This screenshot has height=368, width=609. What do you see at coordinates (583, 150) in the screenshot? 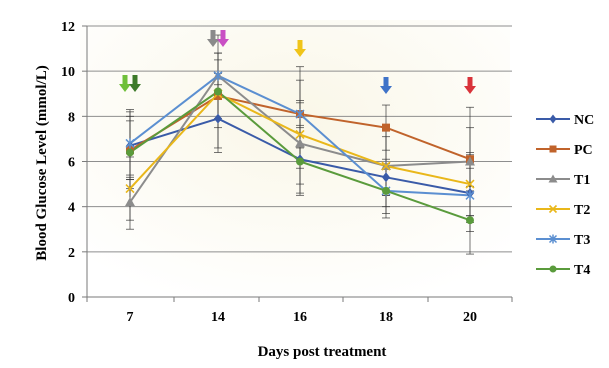
I see `legend-label: PC` at bounding box center [583, 150].